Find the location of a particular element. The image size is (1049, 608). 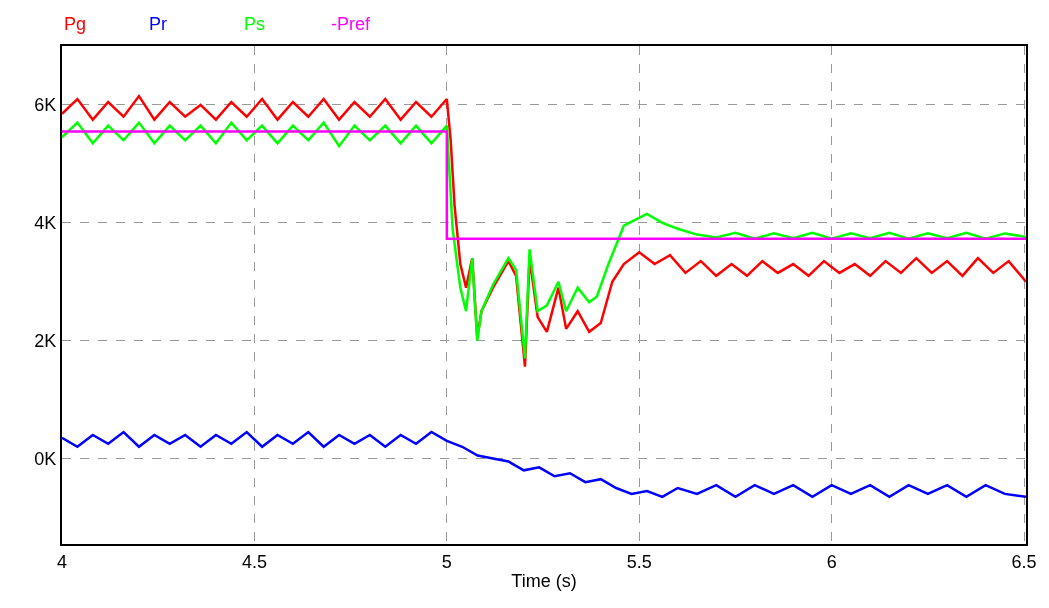

x-tick-label: 6 is located at coordinates (831, 561).